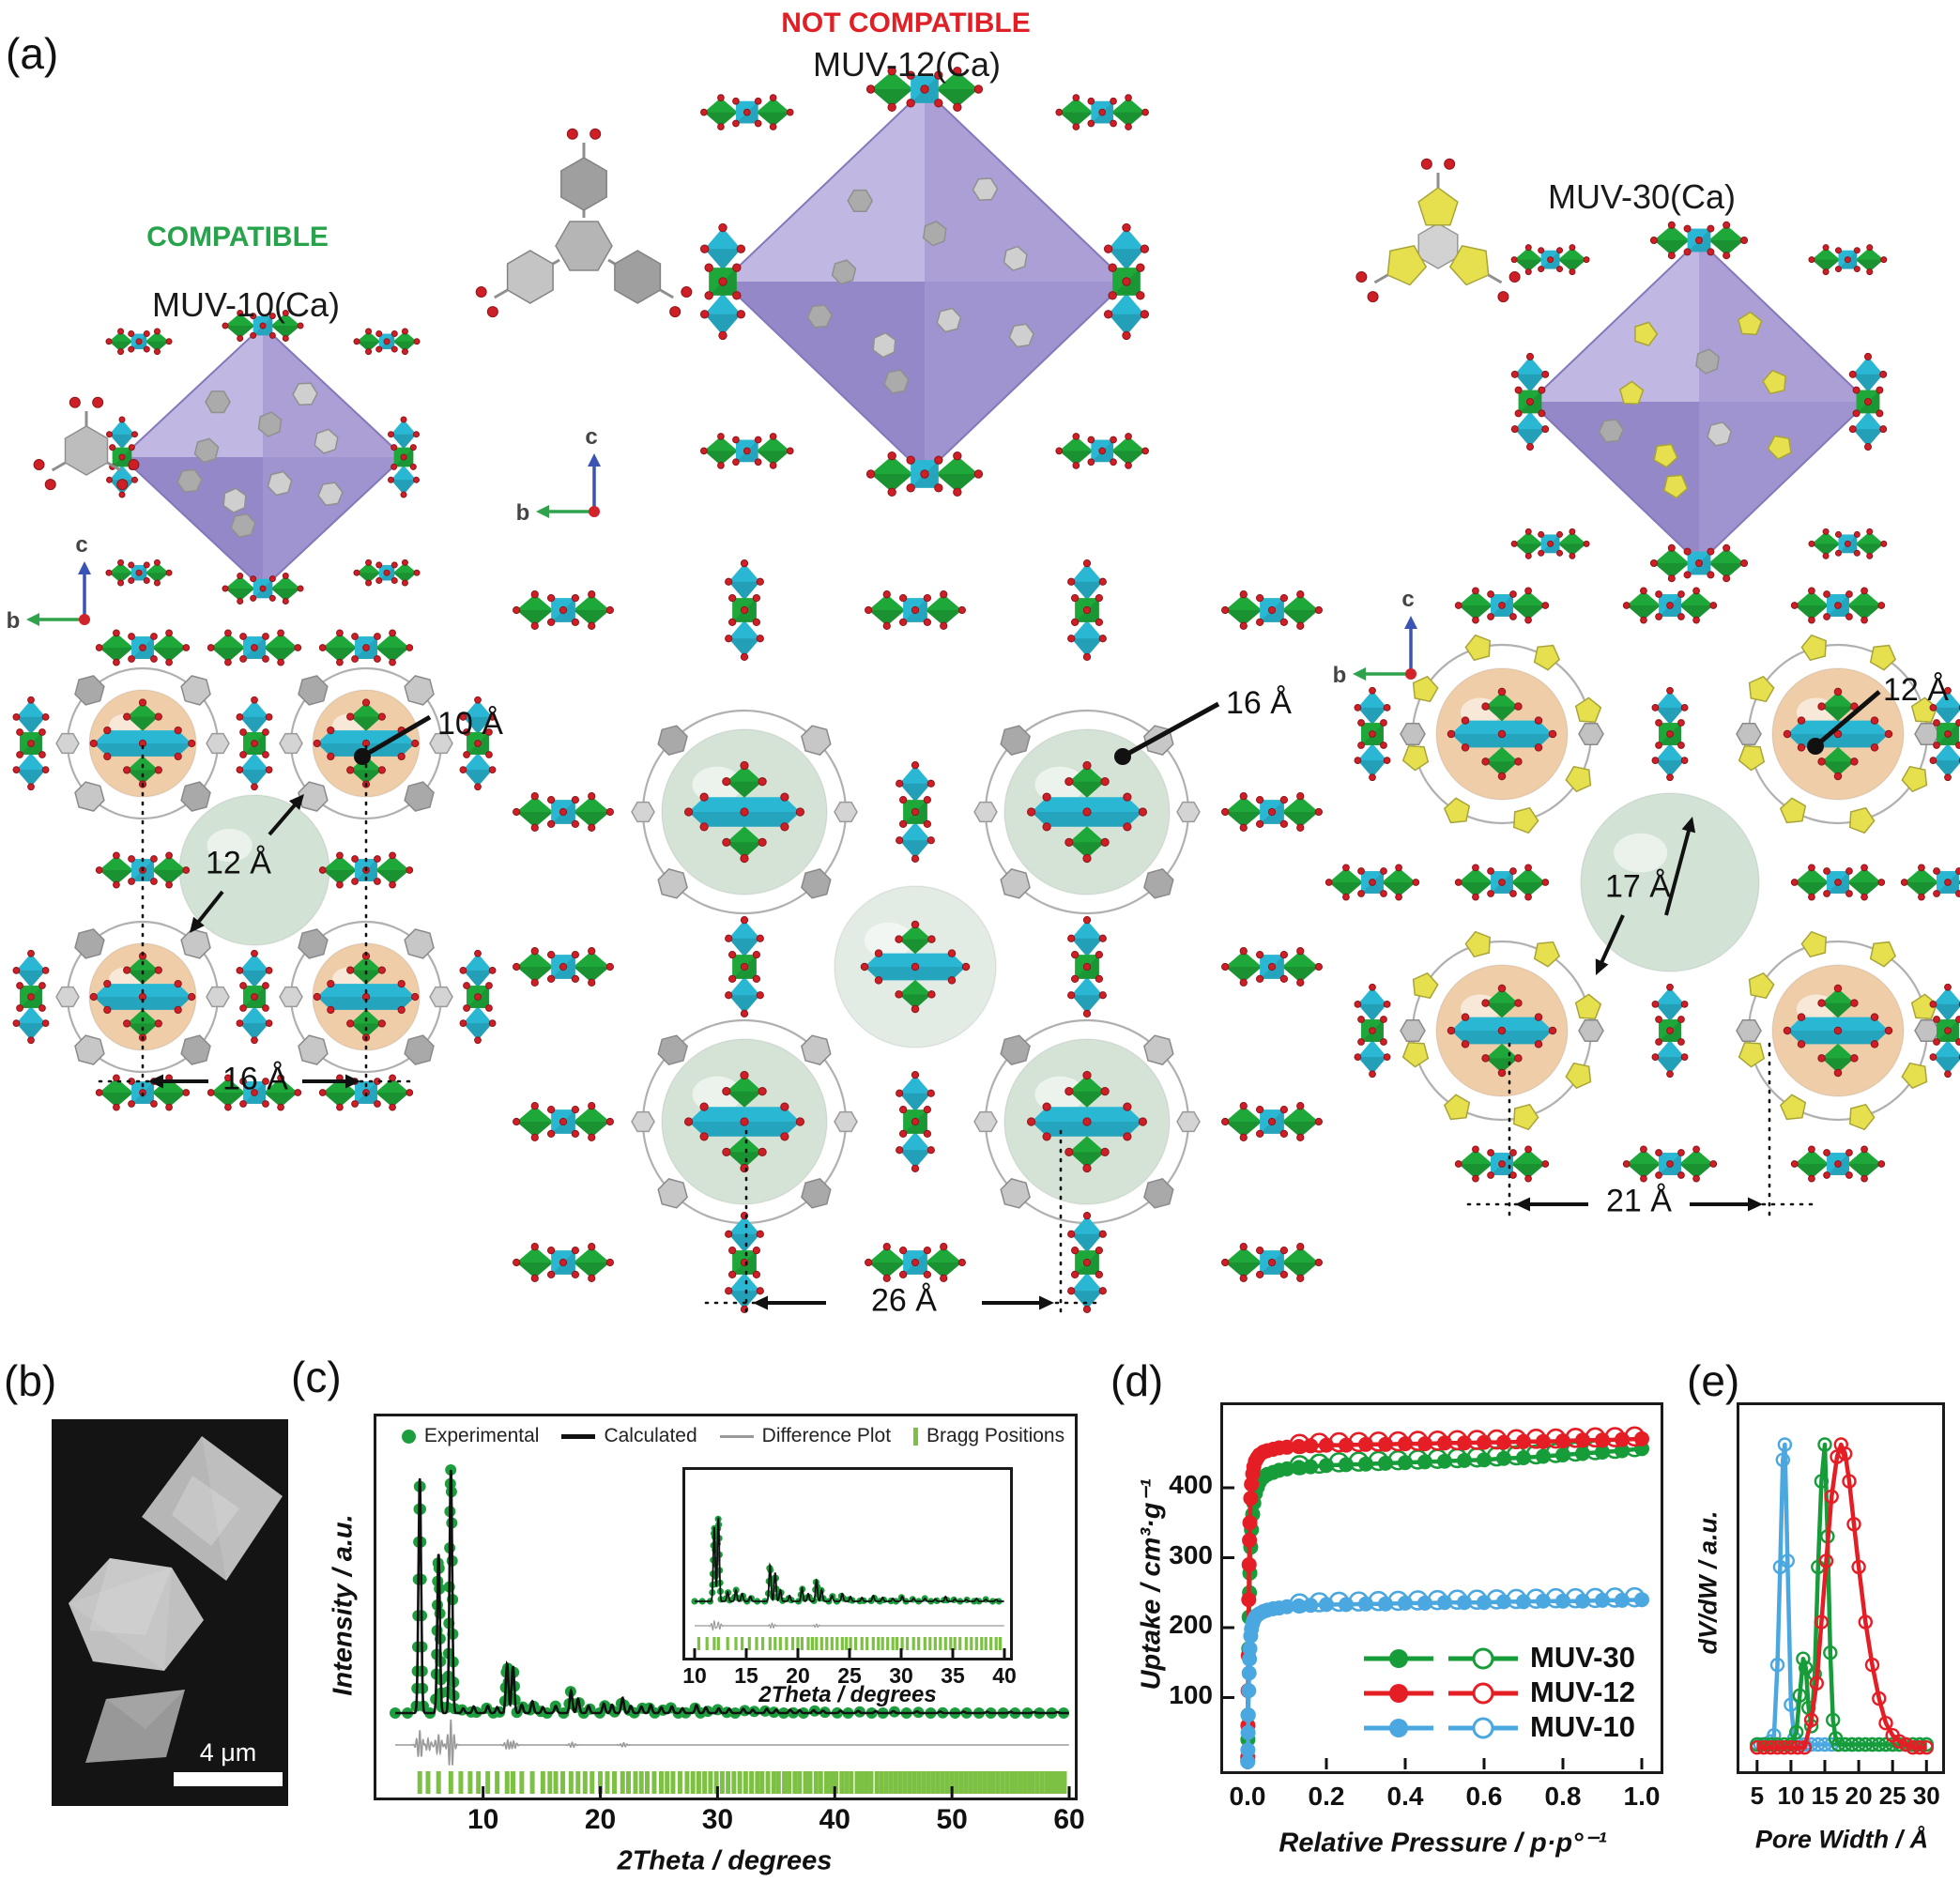  What do you see at coordinates (32, 53) in the screenshot?
I see `panel-label-a: (a)` at bounding box center [32, 53].